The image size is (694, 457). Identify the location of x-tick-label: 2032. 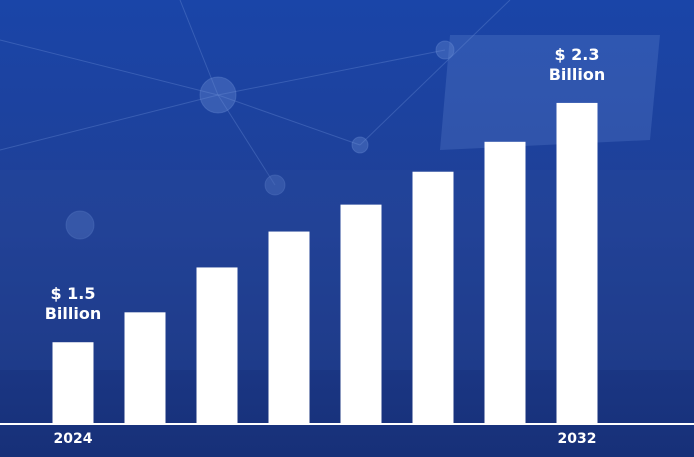
(577, 439).